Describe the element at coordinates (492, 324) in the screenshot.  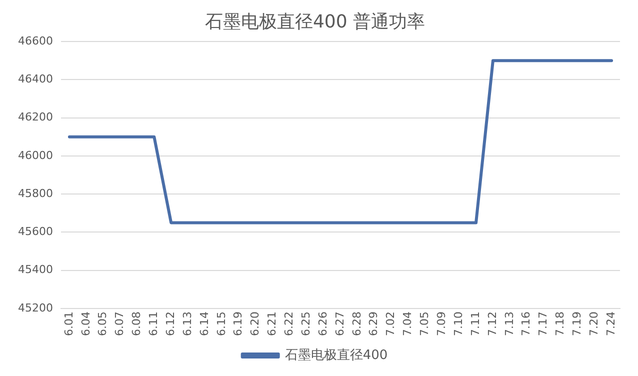
I see `x-tick-label: 7.12` at that location.